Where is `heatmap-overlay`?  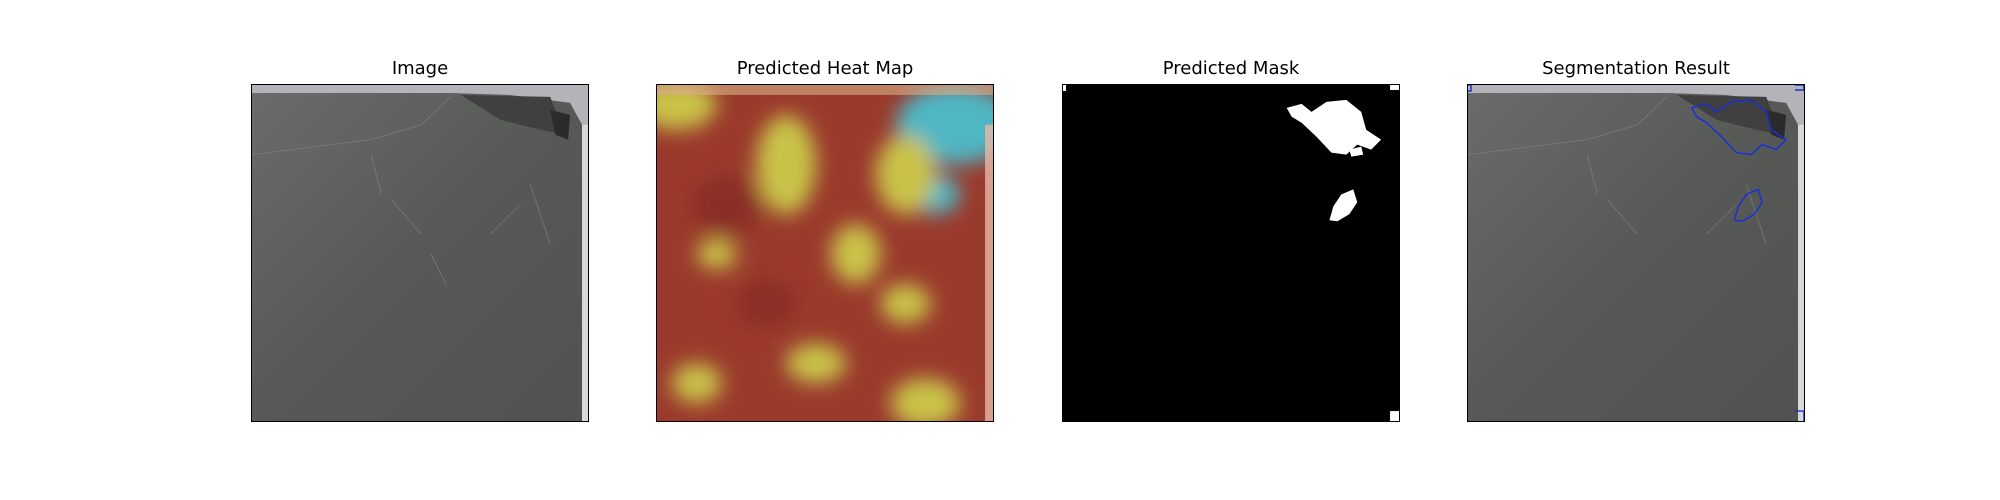 heatmap-overlay is located at coordinates (825, 253).